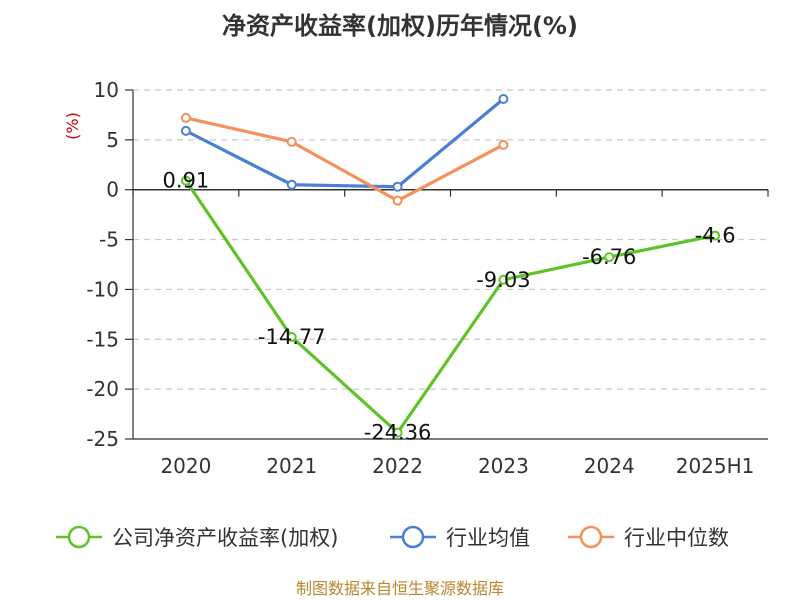 The width and height of the screenshot is (800, 600). Describe the element at coordinates (225, 538) in the screenshot. I see `legend-label: 公司净资产收益率(加权)` at that location.